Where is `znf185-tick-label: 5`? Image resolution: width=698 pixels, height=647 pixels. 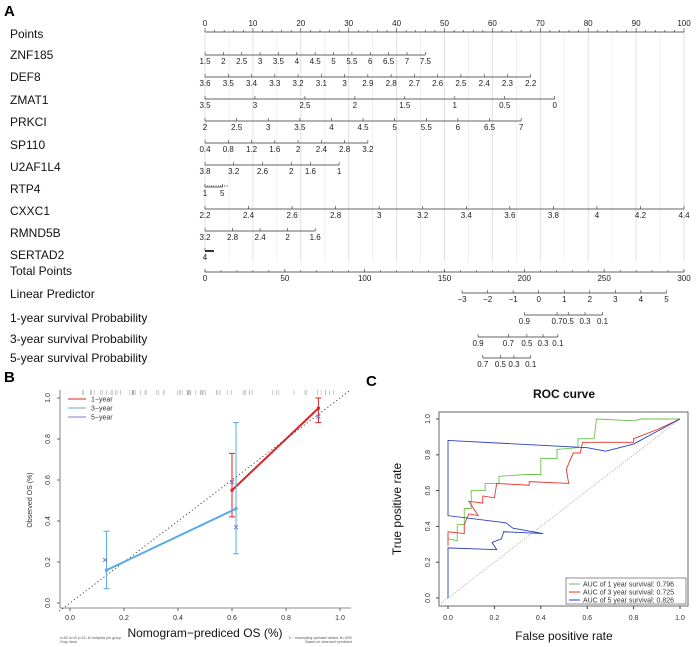 znf185-tick-label: 5 is located at coordinates (333, 61).